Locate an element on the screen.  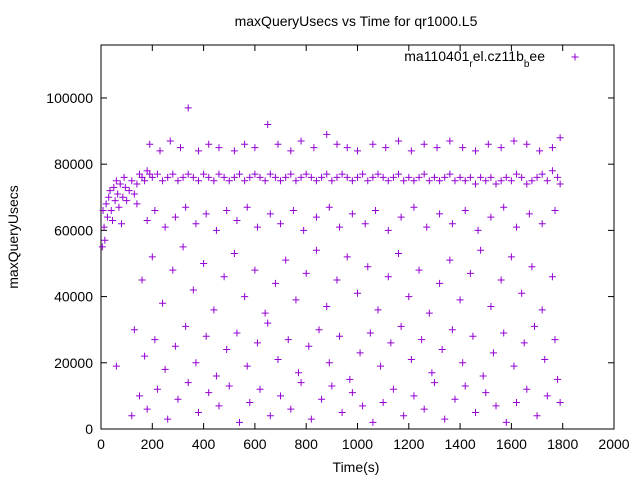
x-tick-label: 1200 is located at coordinates (408, 444).